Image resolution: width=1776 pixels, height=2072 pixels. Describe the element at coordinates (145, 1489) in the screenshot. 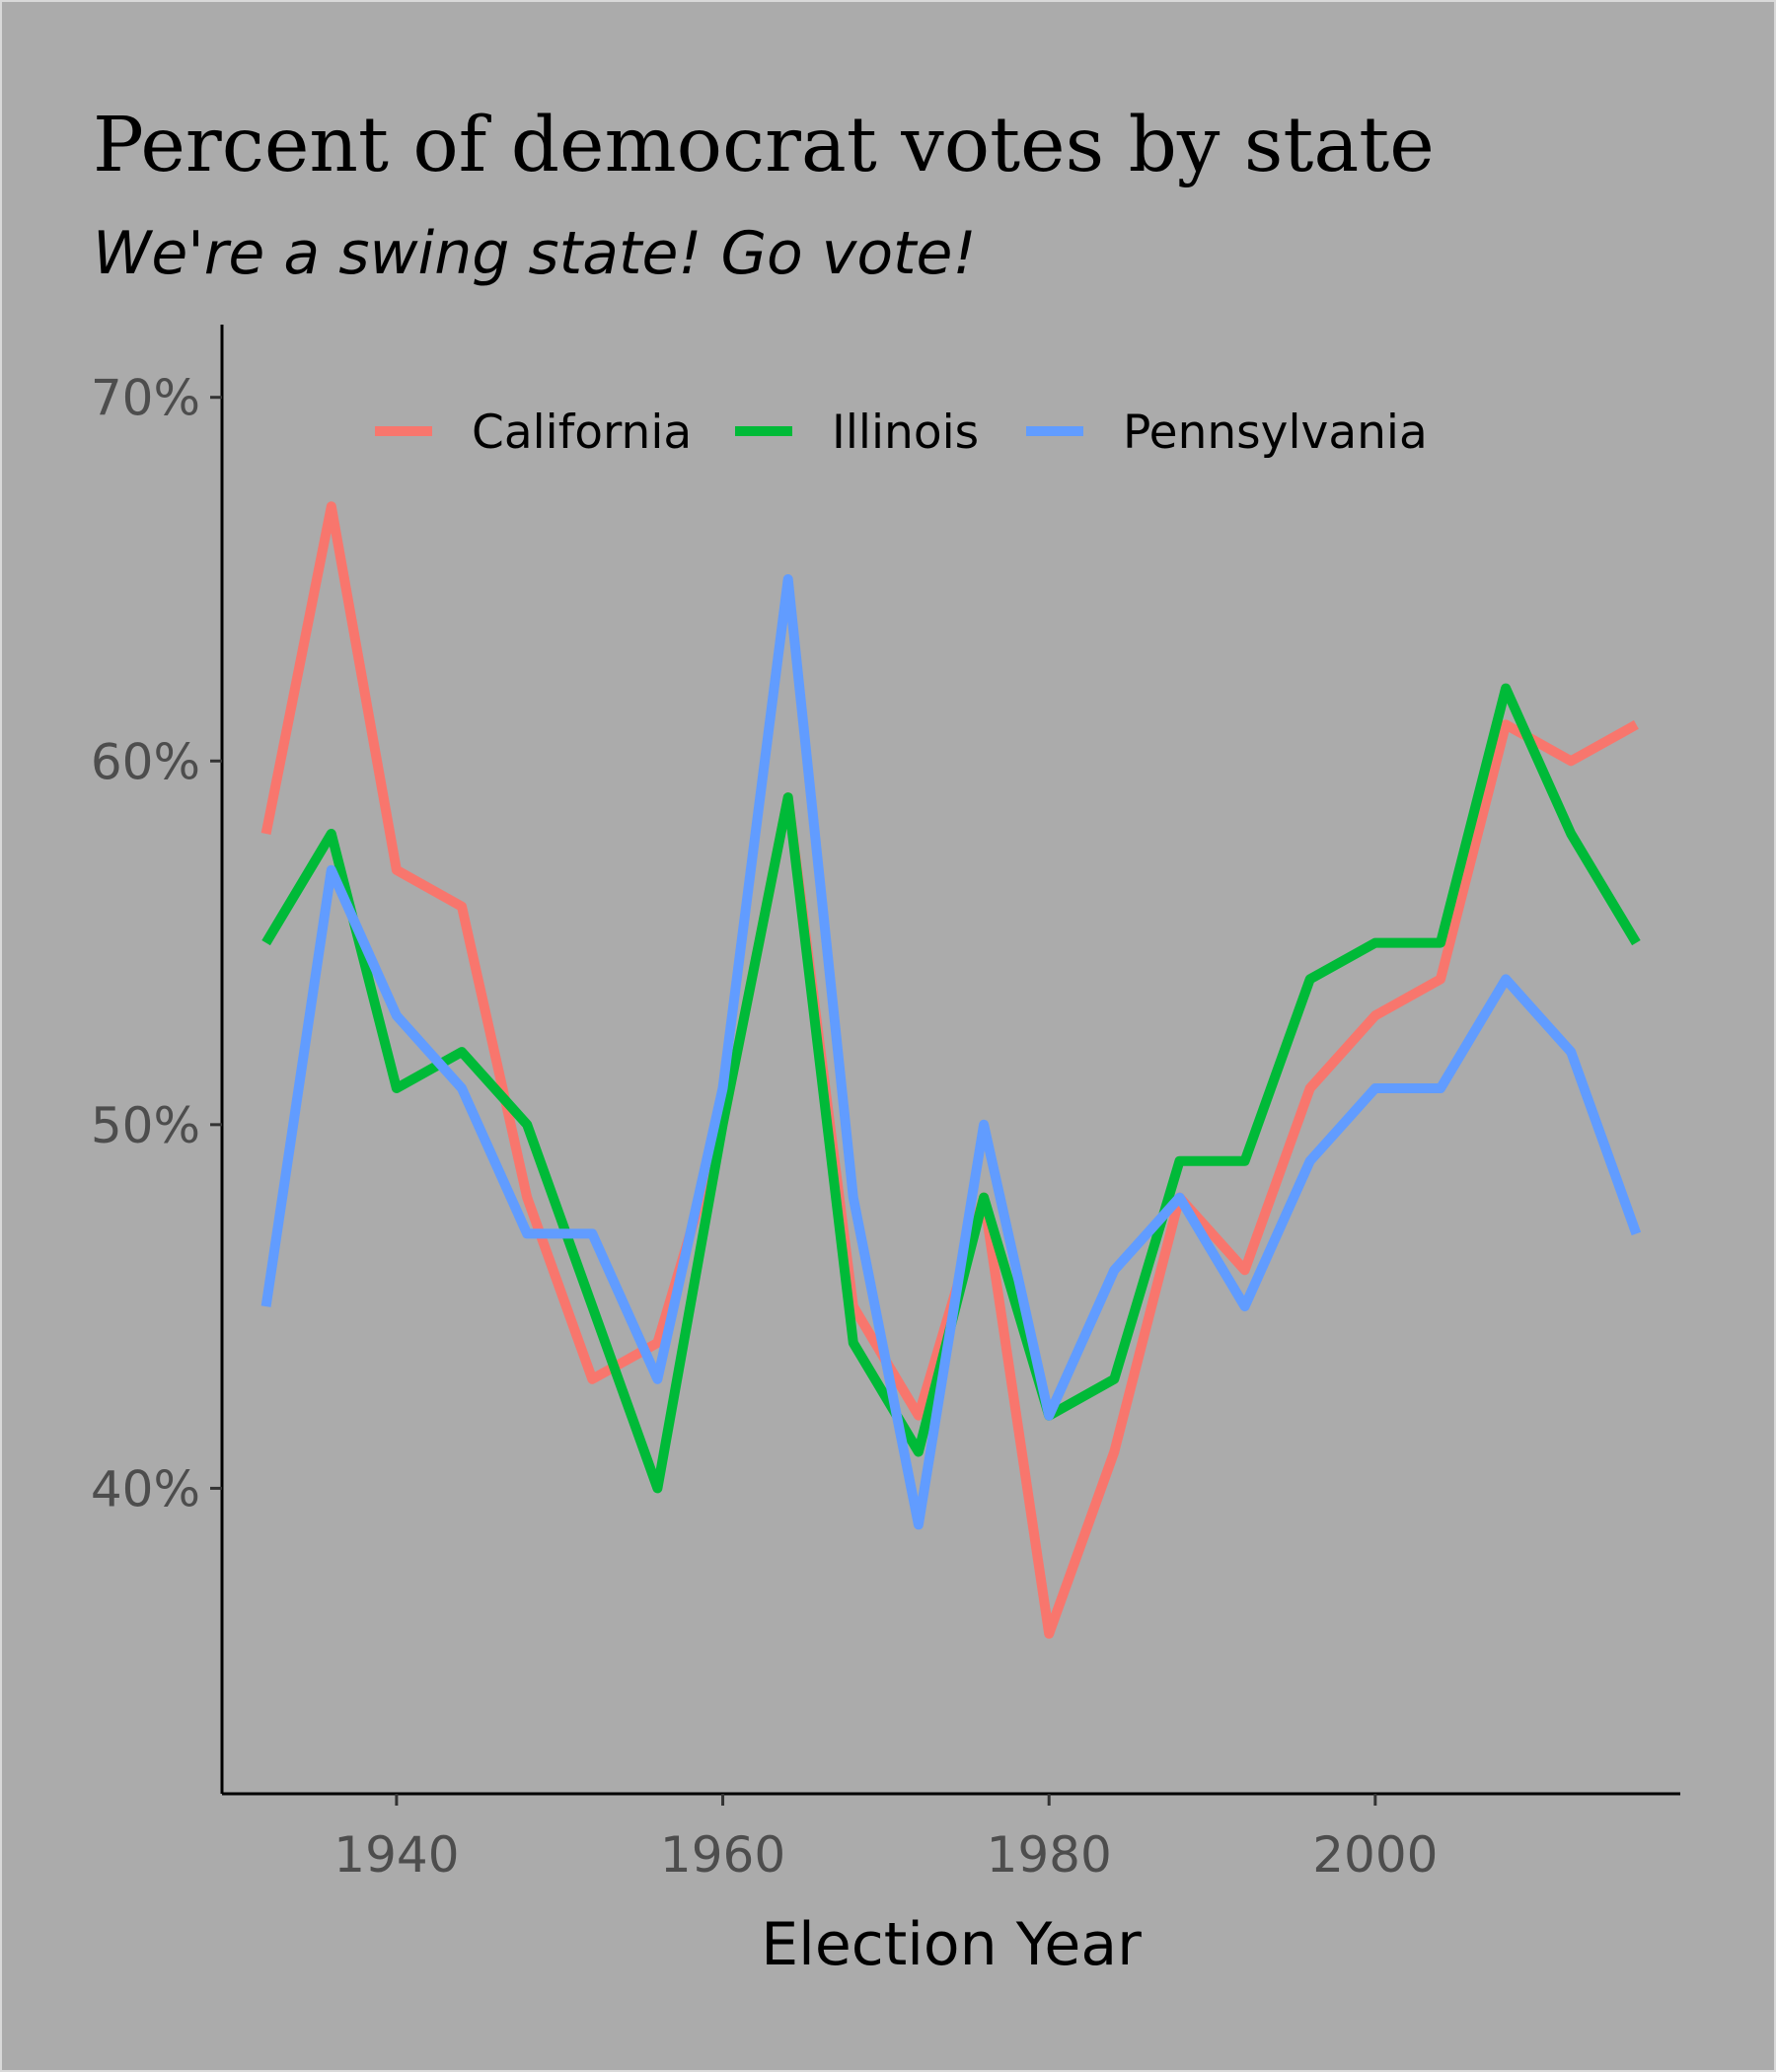

I see `y-tick-label: 40%` at that location.